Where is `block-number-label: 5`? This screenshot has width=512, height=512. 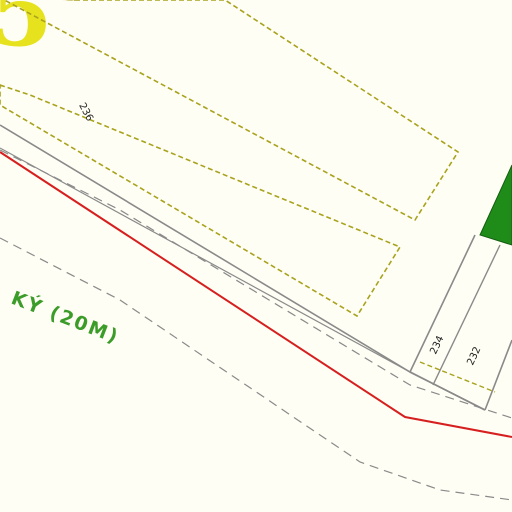
block-number-label: 5 is located at coordinates (26, 33).